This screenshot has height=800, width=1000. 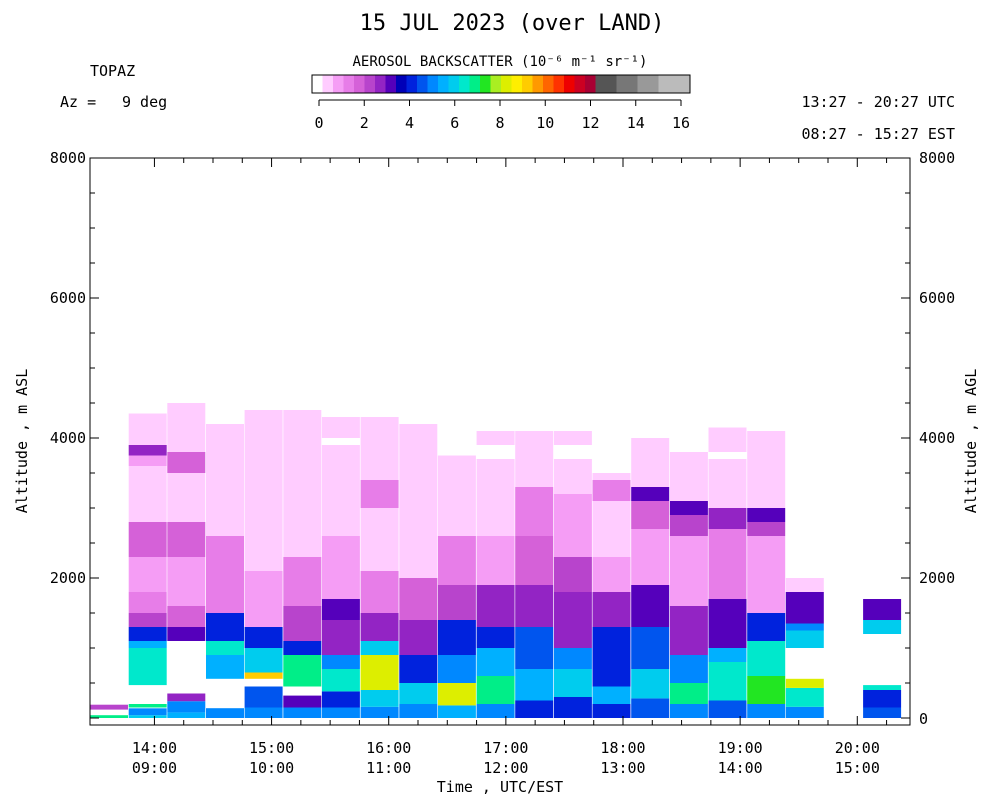 What do you see at coordinates (271, 748) in the screenshot?
I see `x-tick-label-utc: 15:00` at bounding box center [271, 748].